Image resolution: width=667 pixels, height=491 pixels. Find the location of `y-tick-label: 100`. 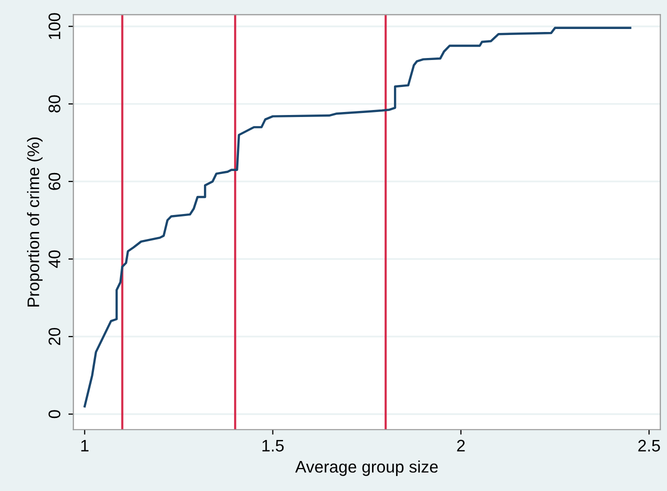

y-tick-label: 100 is located at coordinates (54, 26).